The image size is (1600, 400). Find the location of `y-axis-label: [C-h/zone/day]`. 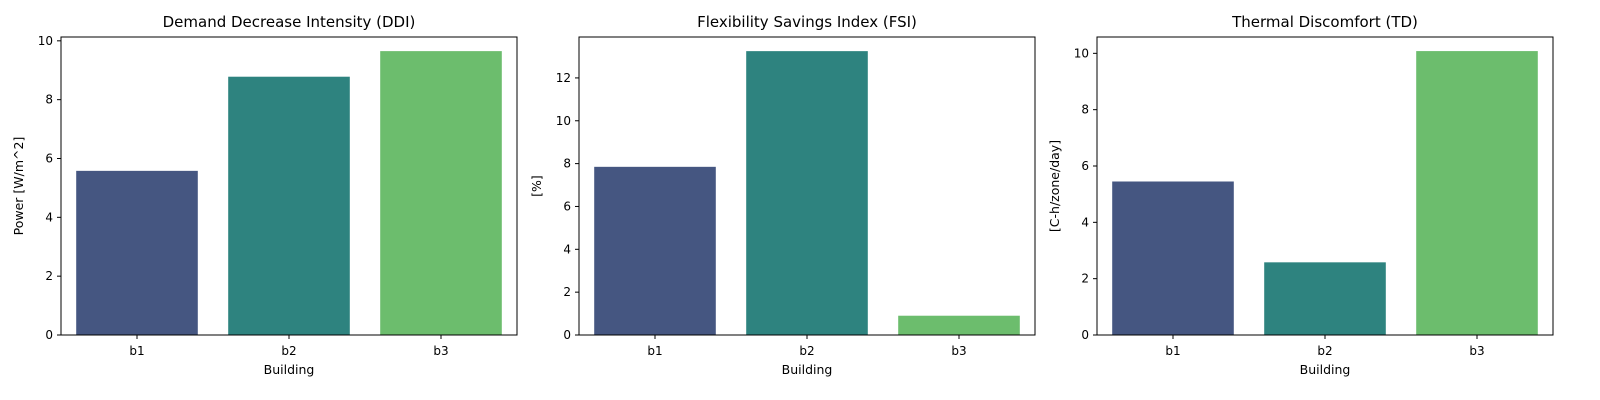

y-axis-label: [C-h/zone/day] is located at coordinates (1054, 186).